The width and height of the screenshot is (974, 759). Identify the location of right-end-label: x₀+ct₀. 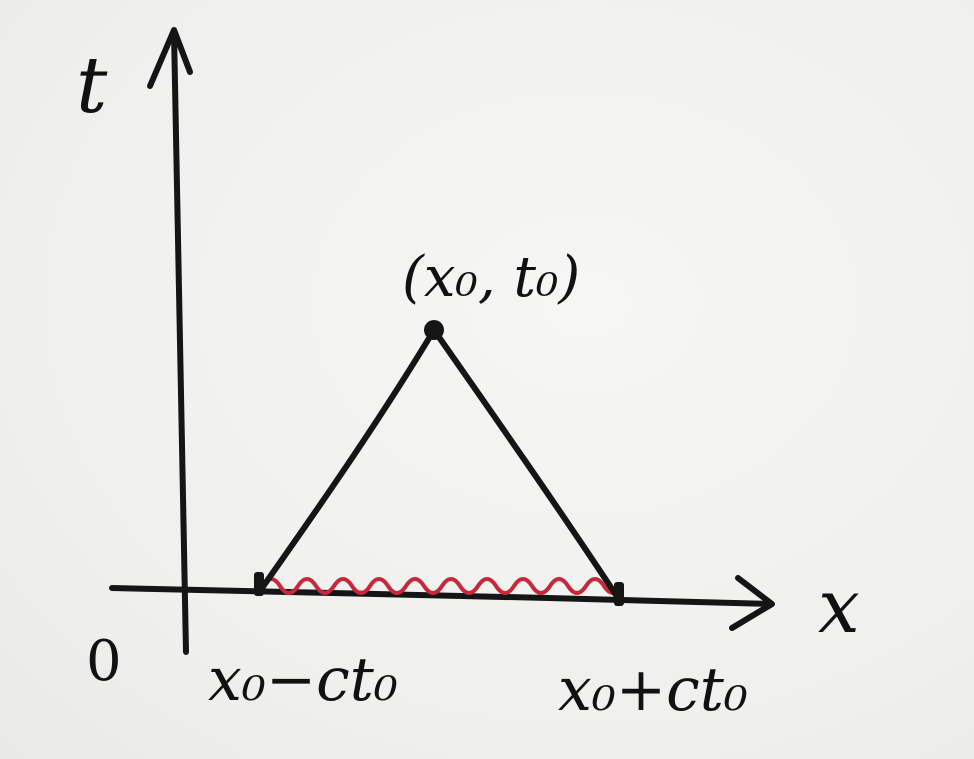
(653, 690).